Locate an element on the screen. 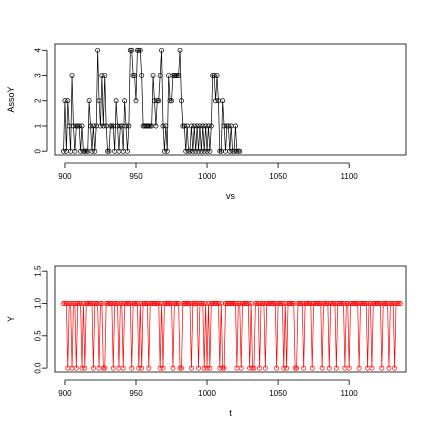 This screenshot has width=432, height=432. top-y-axis-label: AssoY is located at coordinates (11, 99).